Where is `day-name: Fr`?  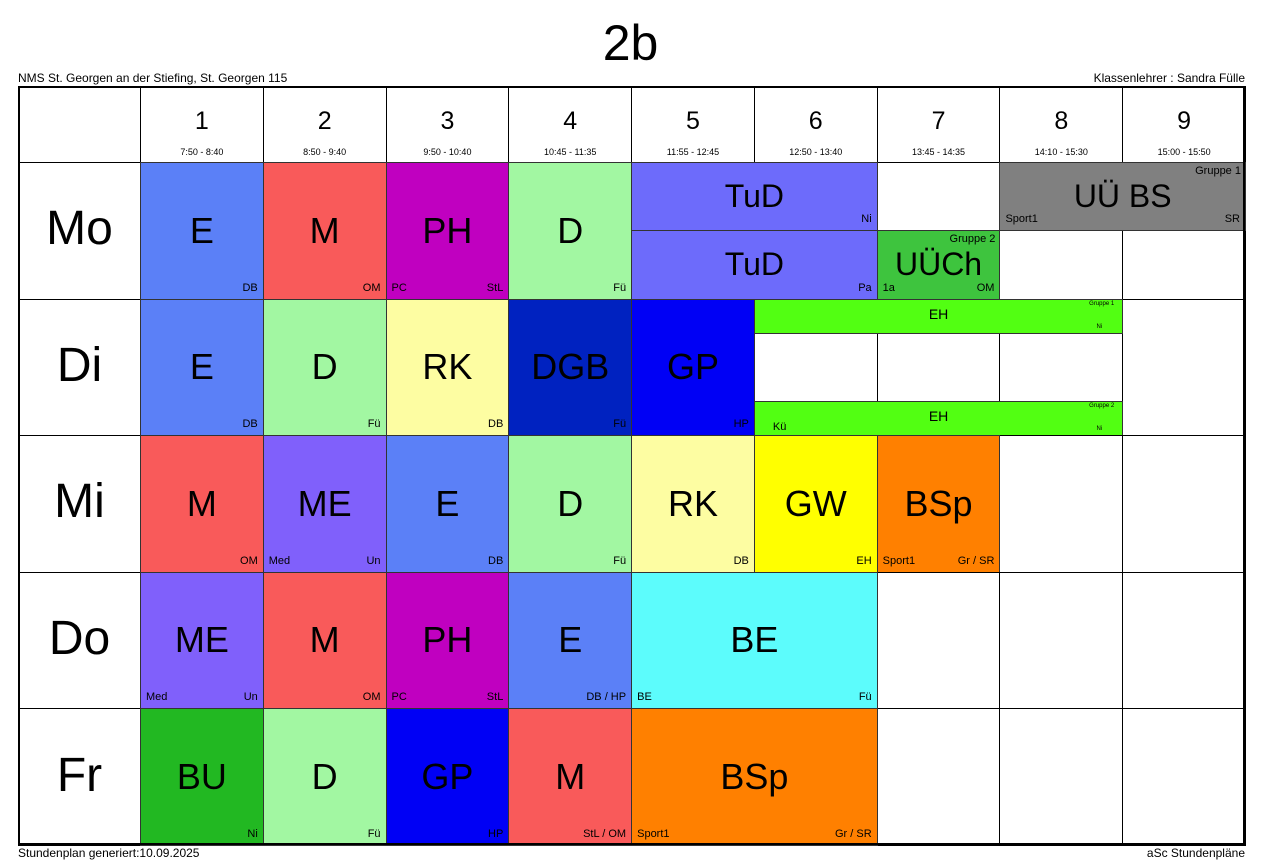 day-name: Fr is located at coordinates (79, 775).